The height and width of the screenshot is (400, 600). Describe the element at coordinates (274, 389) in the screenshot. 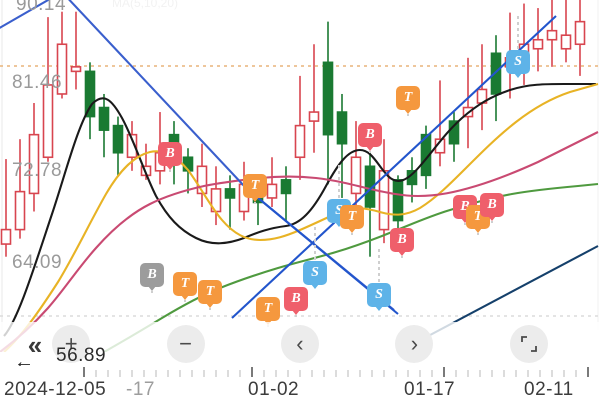

I see `date-label-2: 01-02` at that location.